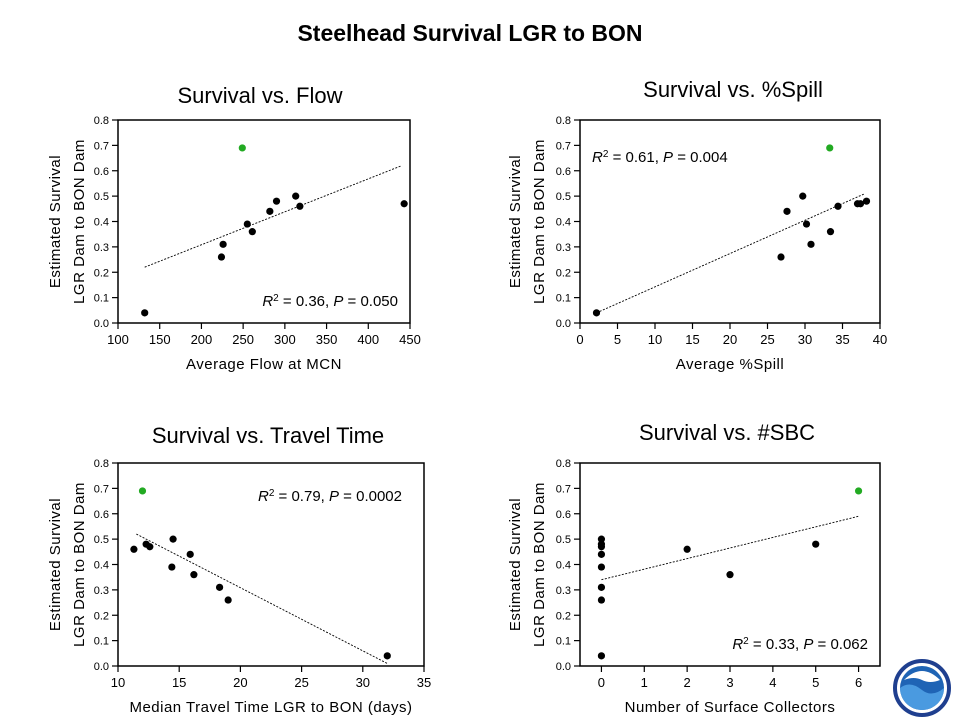  What do you see at coordinates (840, 644) in the screenshot?
I see `annotation-part: = 0.062` at bounding box center [840, 644].